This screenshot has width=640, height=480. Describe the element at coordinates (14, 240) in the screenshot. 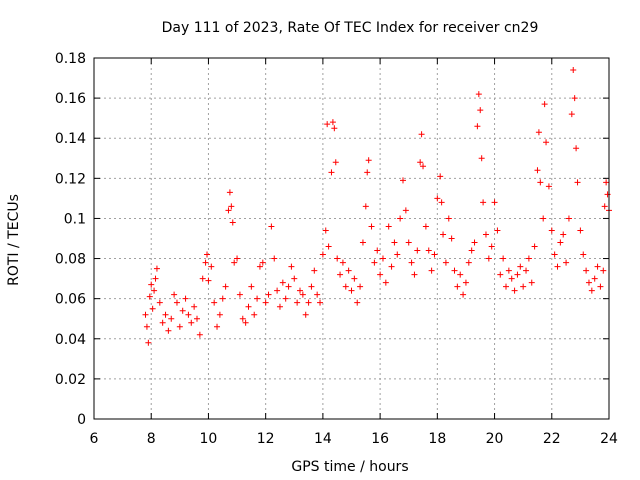

I see `y-axis-label: ROTI / TECUs` at that location.